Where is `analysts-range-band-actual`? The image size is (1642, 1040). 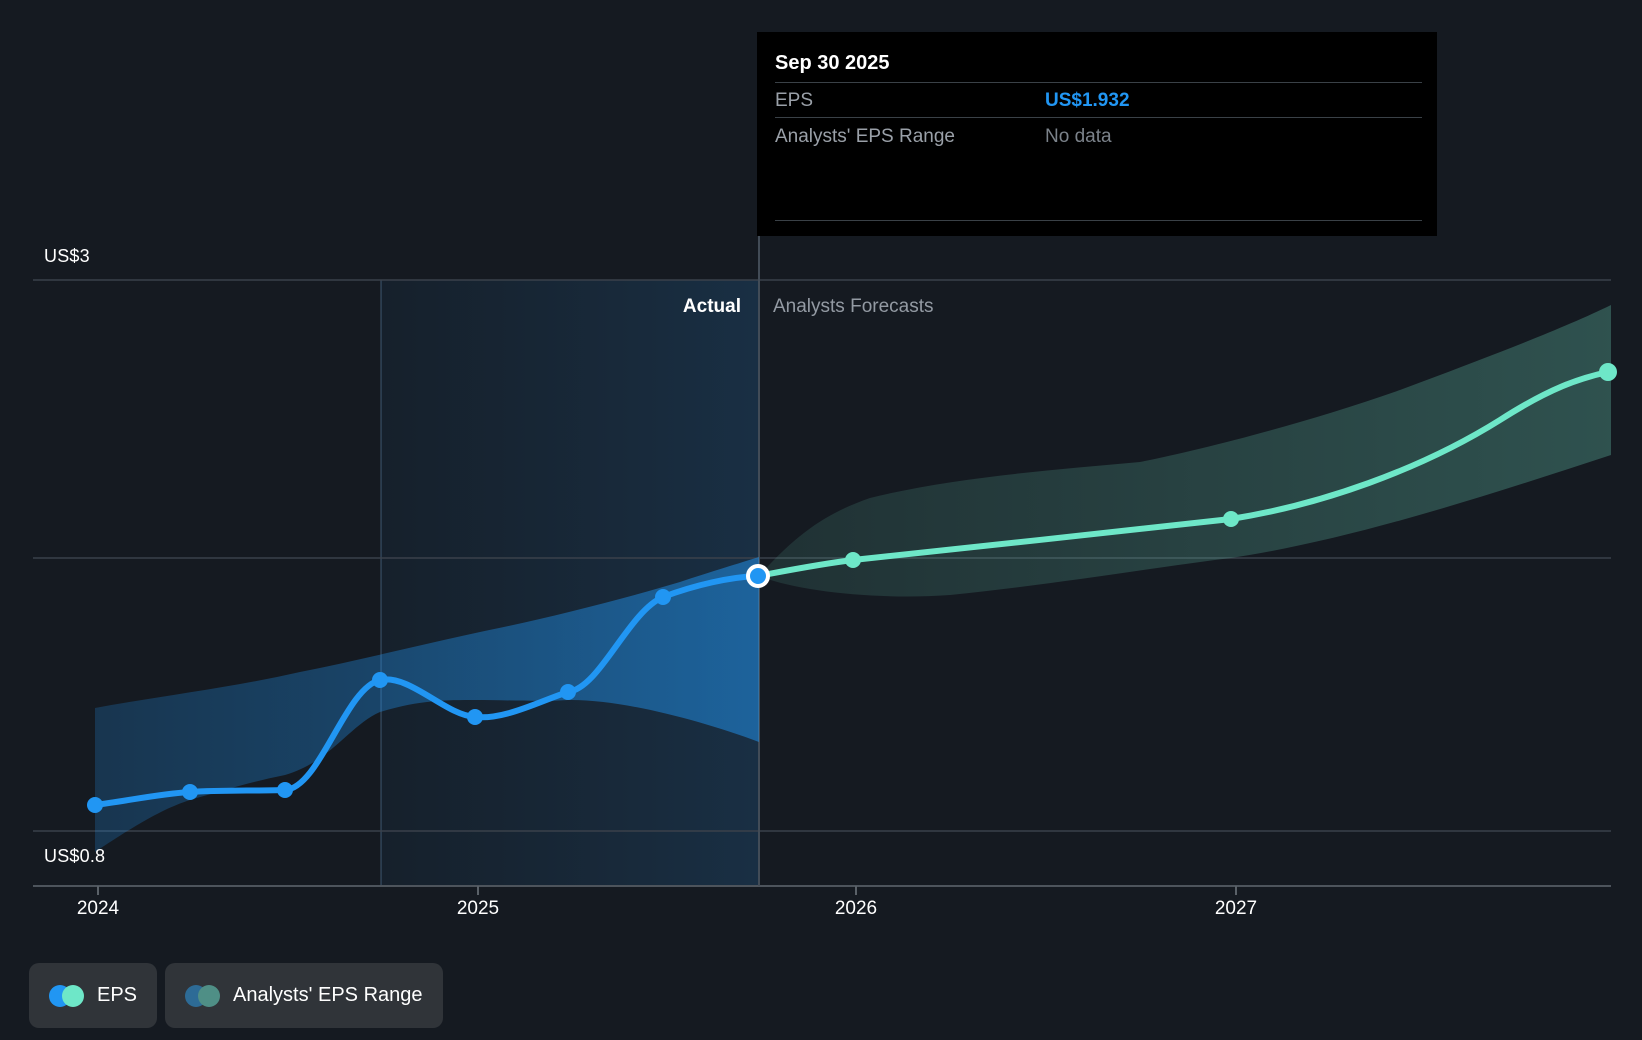
analysts-range-band-actual is located at coordinates (427, 704).